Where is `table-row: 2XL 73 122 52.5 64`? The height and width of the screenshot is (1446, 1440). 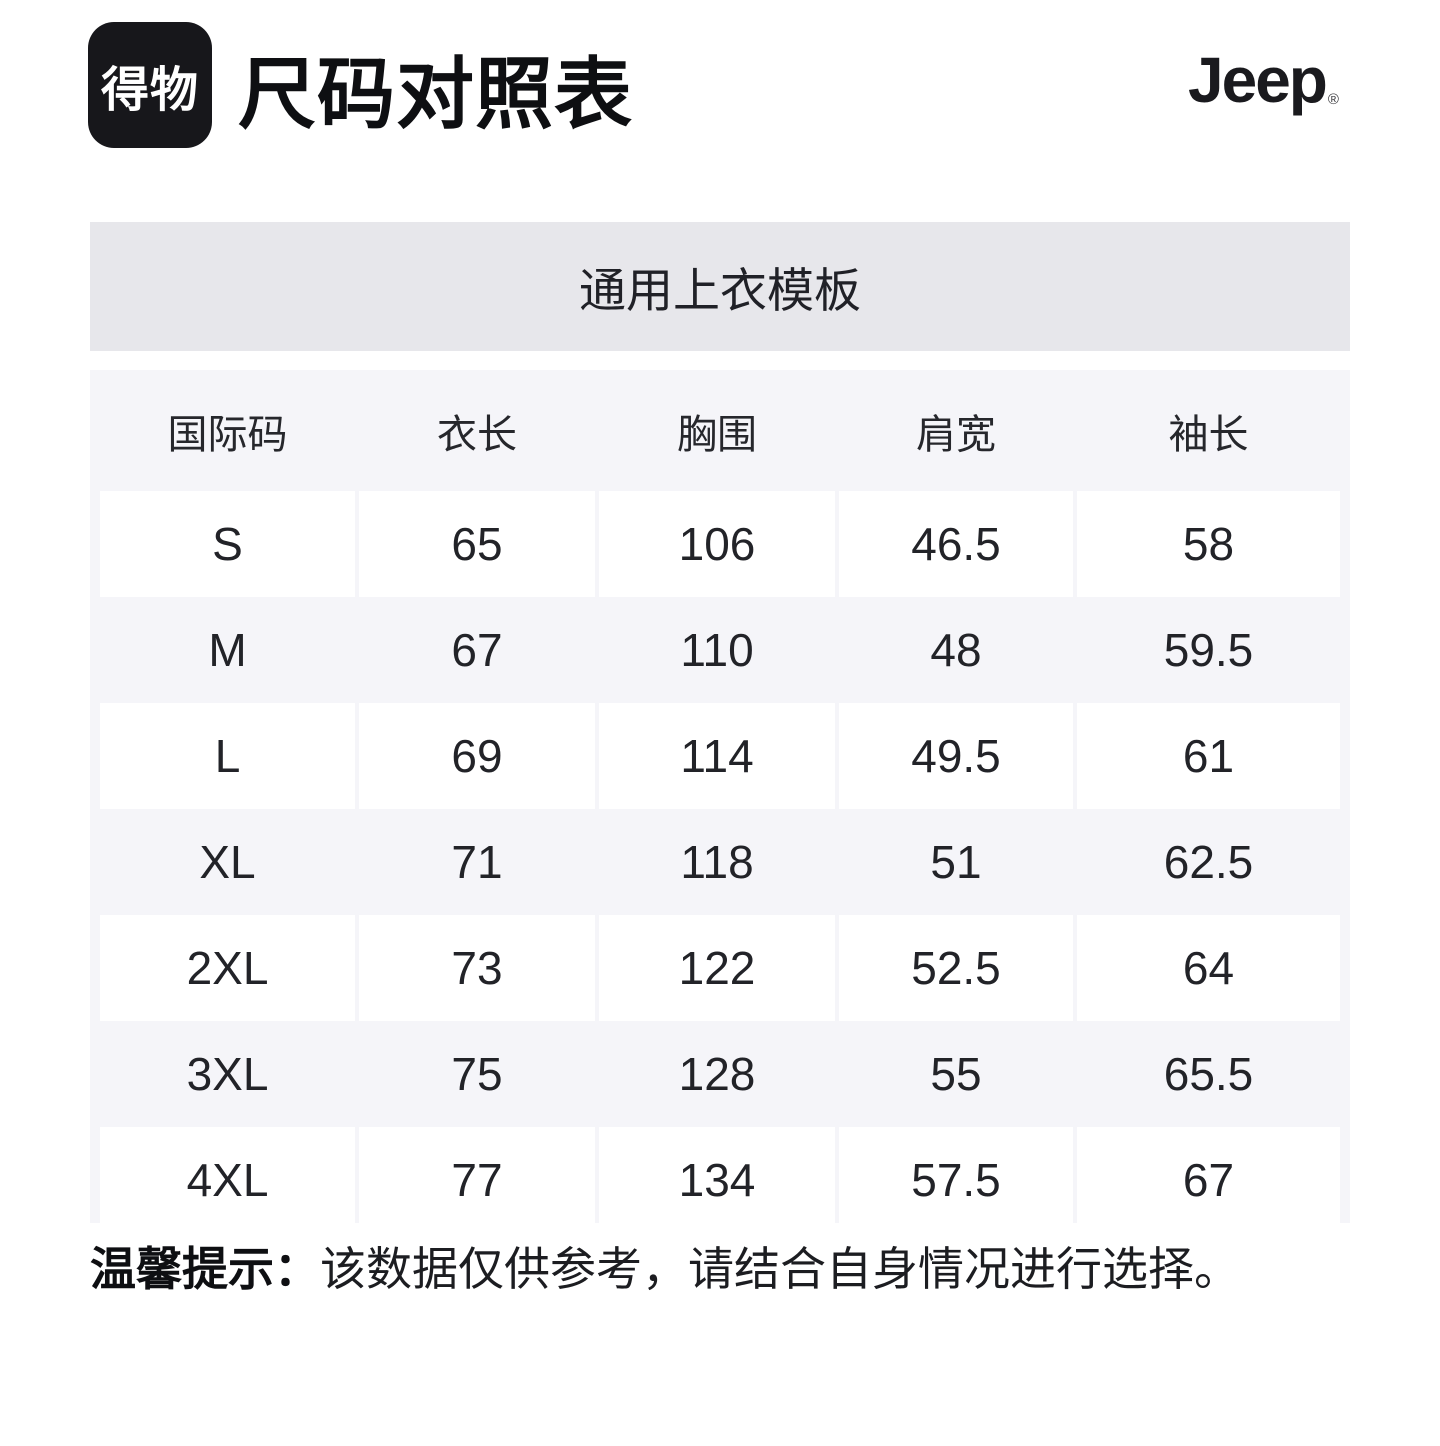 table-row: 2XL 73 122 52.5 64 is located at coordinates (720, 968).